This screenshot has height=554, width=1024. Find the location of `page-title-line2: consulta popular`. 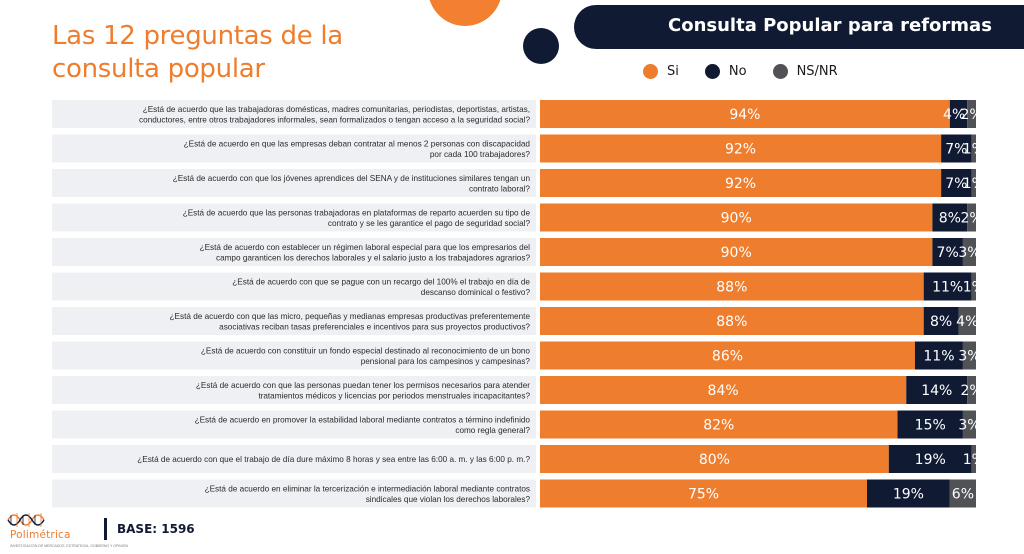

page-title-line2: consulta popular is located at coordinates (158, 69).